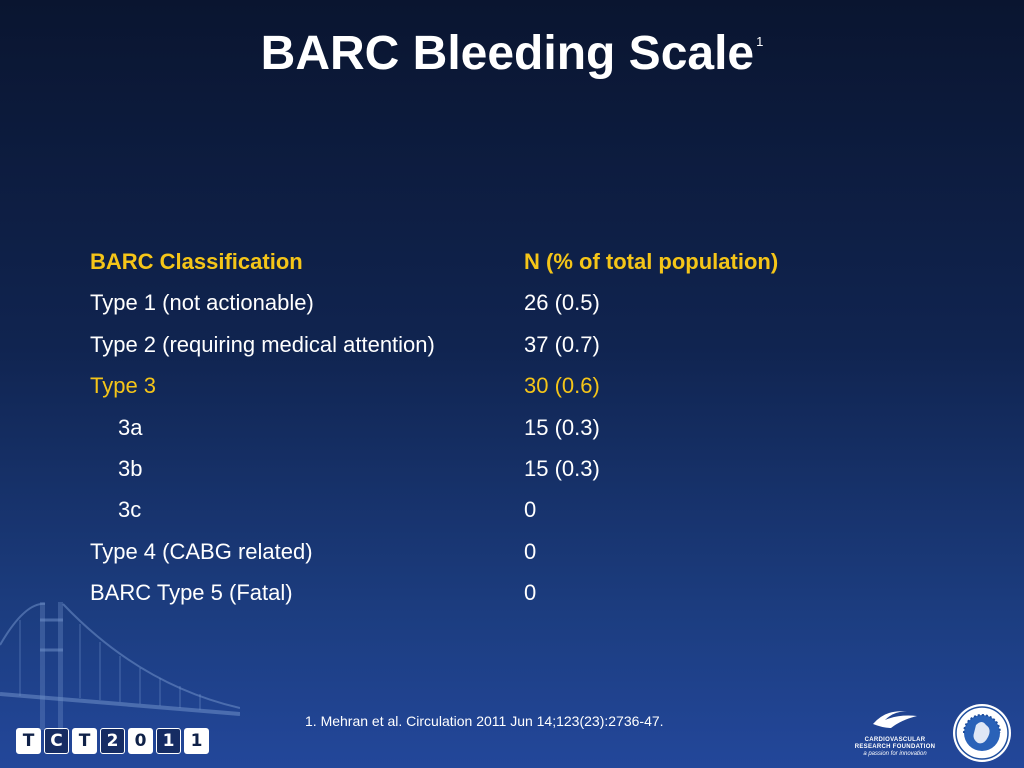  What do you see at coordinates (562, 386) in the screenshot?
I see `row-value: 30 (0.6)` at bounding box center [562, 386].